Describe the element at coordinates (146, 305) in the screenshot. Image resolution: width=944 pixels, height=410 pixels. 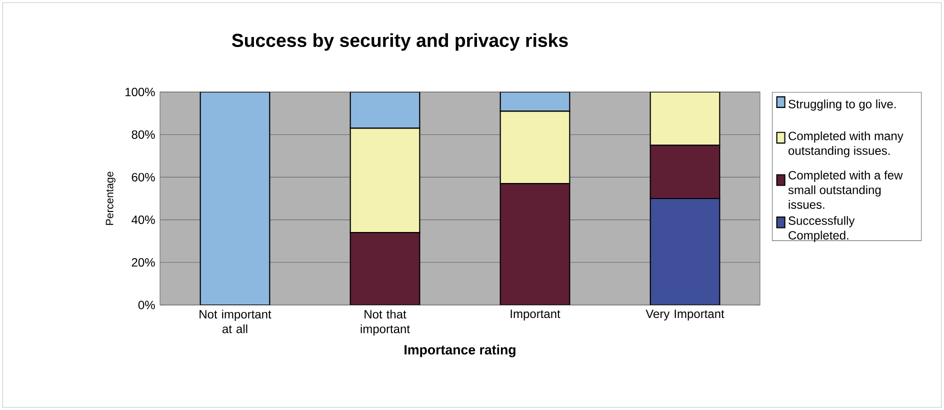
I see `y-tick-label: 0%` at that location.